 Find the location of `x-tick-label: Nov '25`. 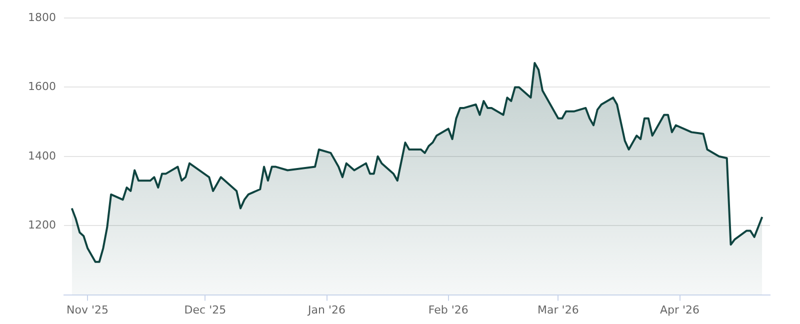

x-tick-label: Nov '25 is located at coordinates (87, 309).